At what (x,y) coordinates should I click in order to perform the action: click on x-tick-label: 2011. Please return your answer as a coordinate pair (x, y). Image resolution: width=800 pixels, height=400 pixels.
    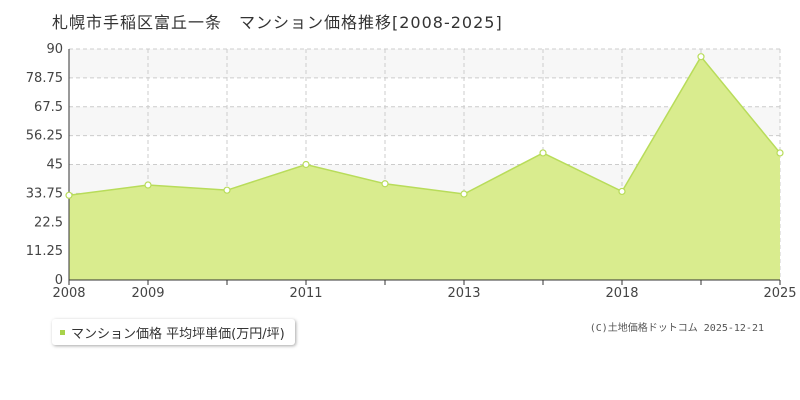
    Looking at the image, I should click on (305, 293).